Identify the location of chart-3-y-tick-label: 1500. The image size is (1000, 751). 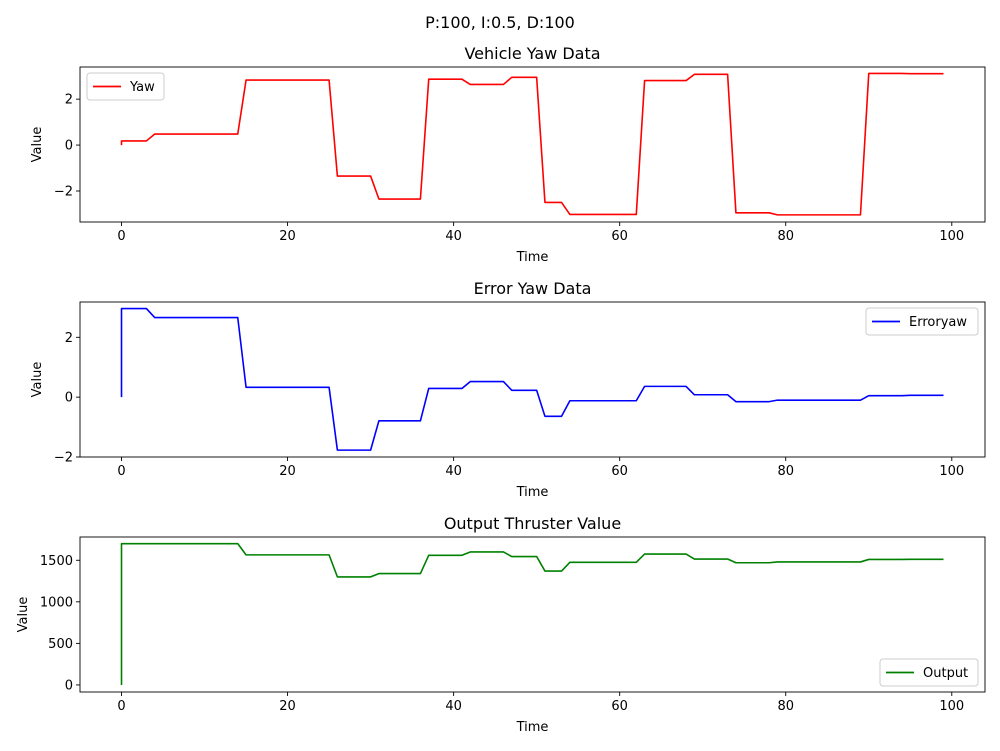
(56, 561).